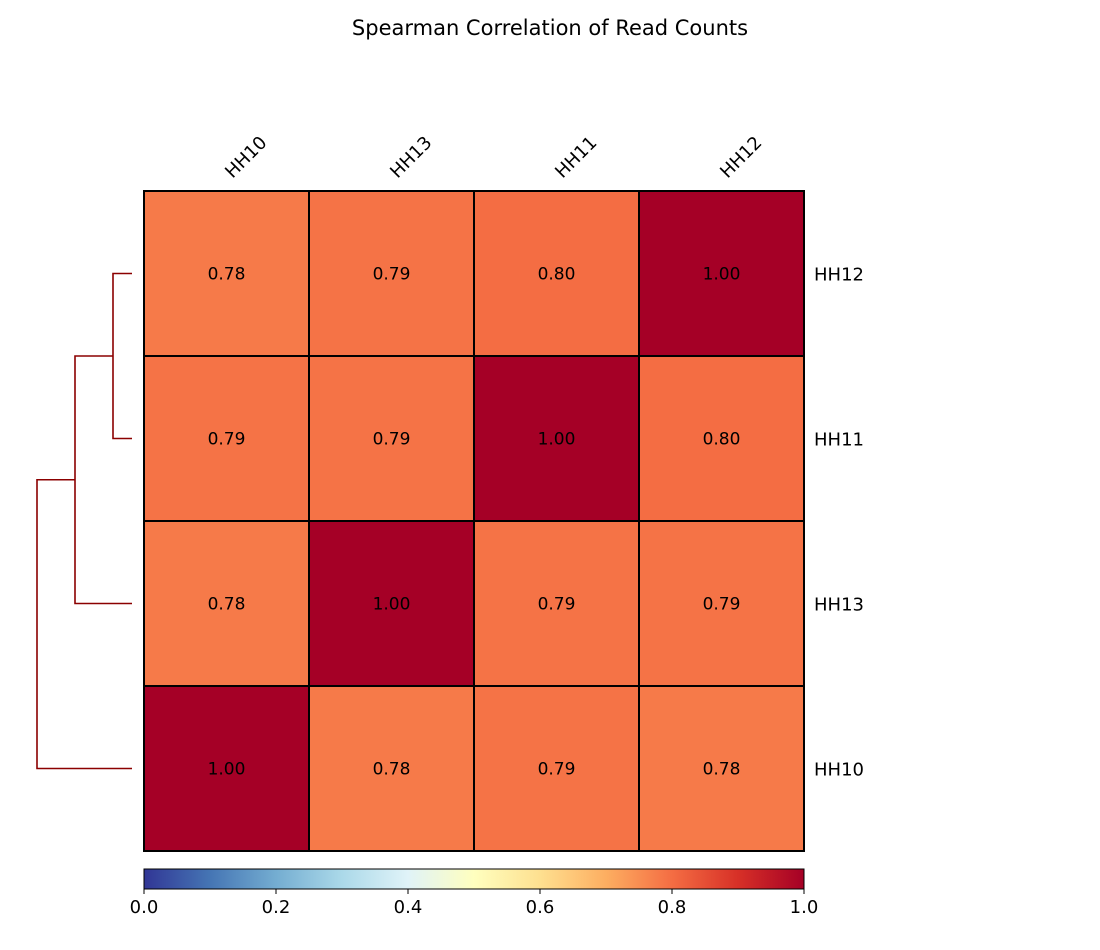  What do you see at coordinates (839, 275) in the screenshot?
I see `row-label: HH12` at bounding box center [839, 275].